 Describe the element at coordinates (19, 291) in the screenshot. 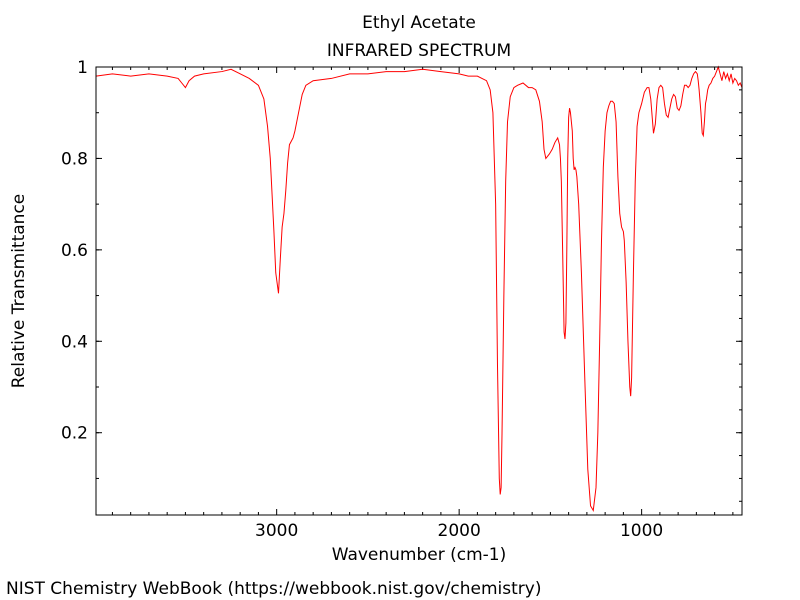

I see `y-axis-label: Relative Transmittance` at that location.